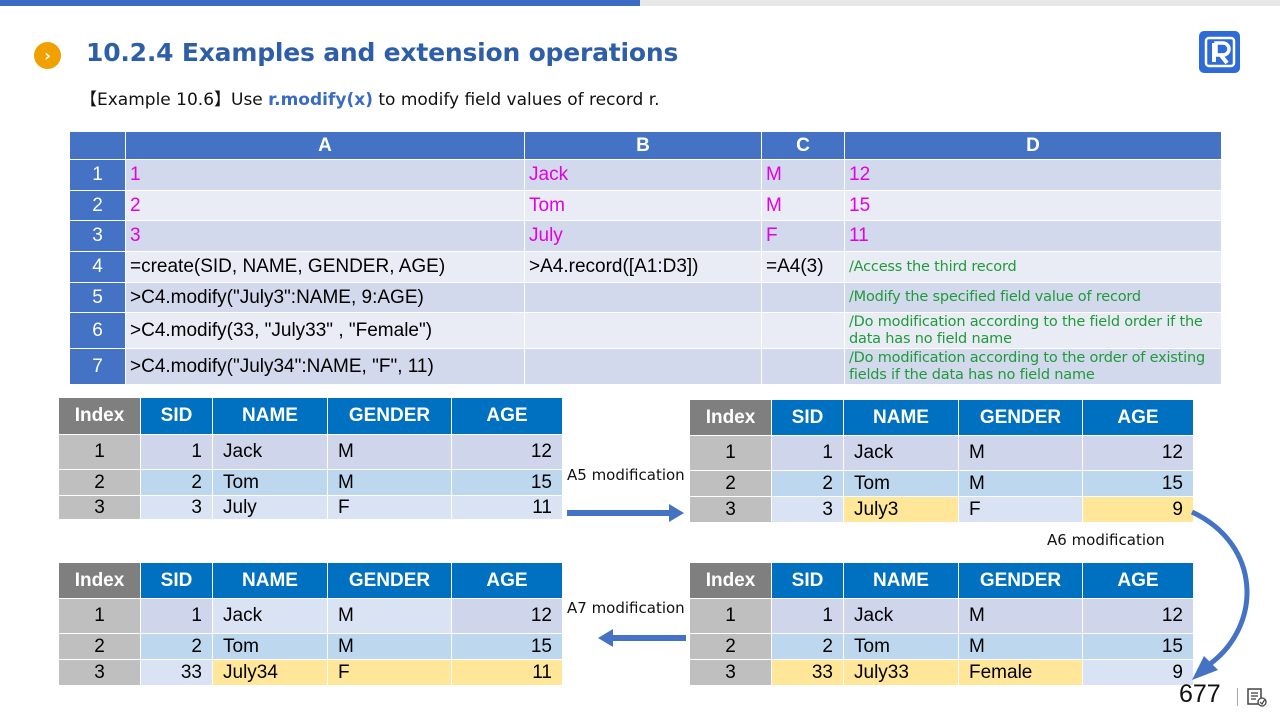 The image size is (1280, 720). I want to click on example-code: r.modify(x), so click(320, 100).